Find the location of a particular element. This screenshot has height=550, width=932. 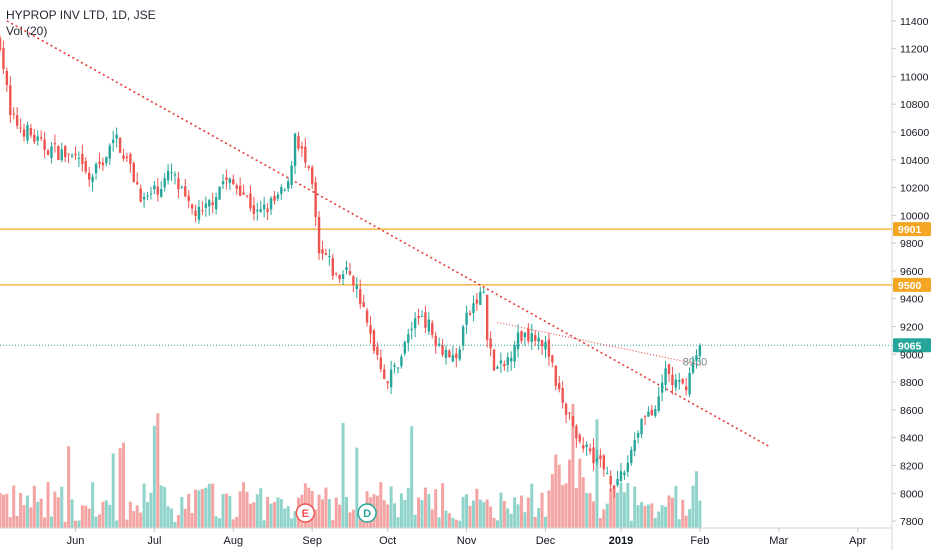

time-tick-label: Jun is located at coordinates (76, 541).